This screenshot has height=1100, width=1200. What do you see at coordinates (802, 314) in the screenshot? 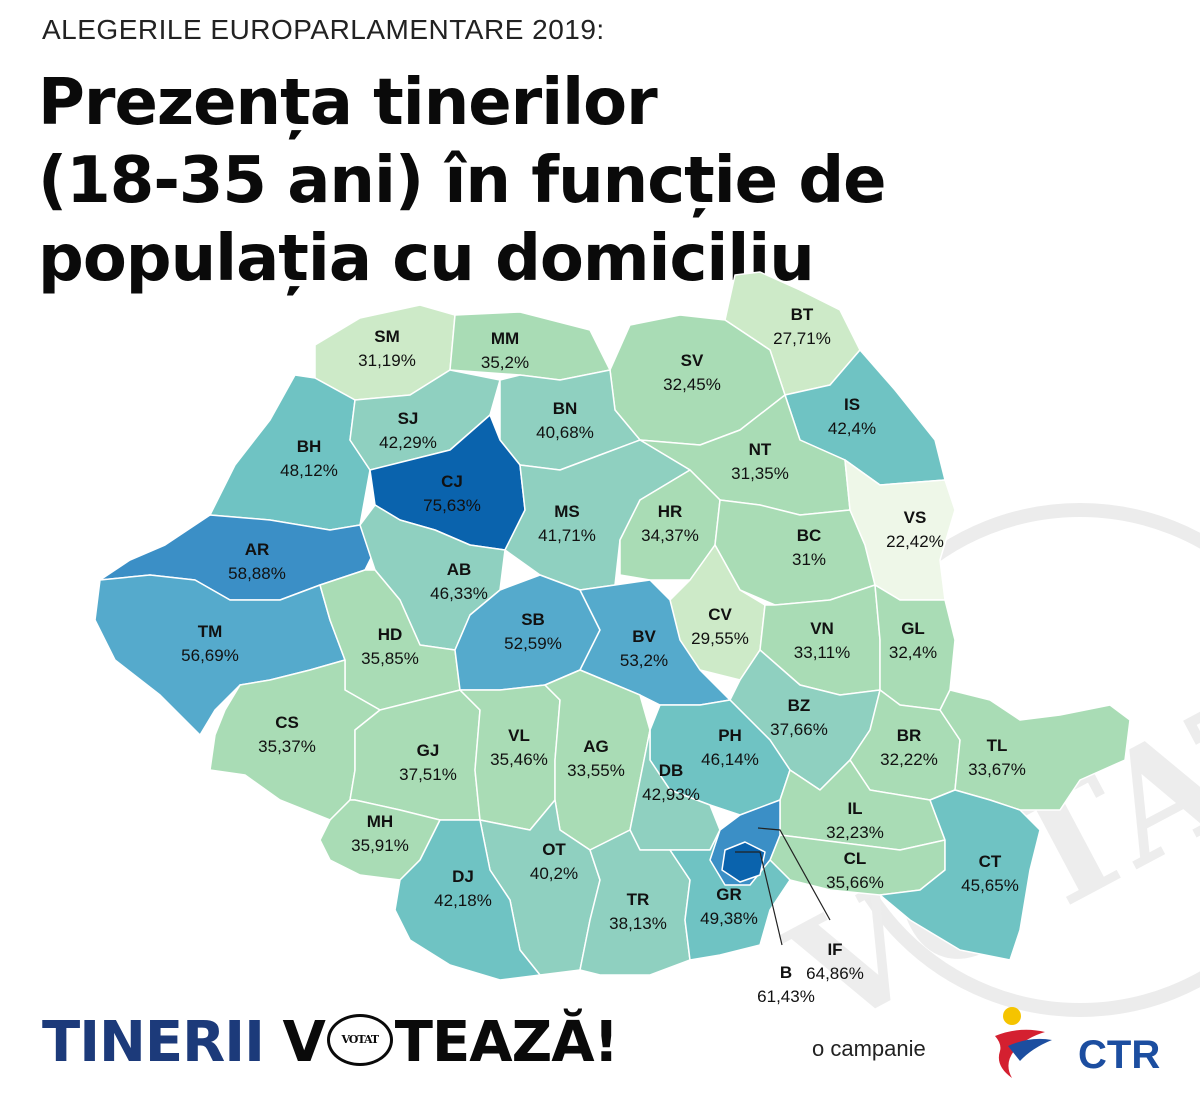
I see `county-code-BT: BT` at bounding box center [802, 314].